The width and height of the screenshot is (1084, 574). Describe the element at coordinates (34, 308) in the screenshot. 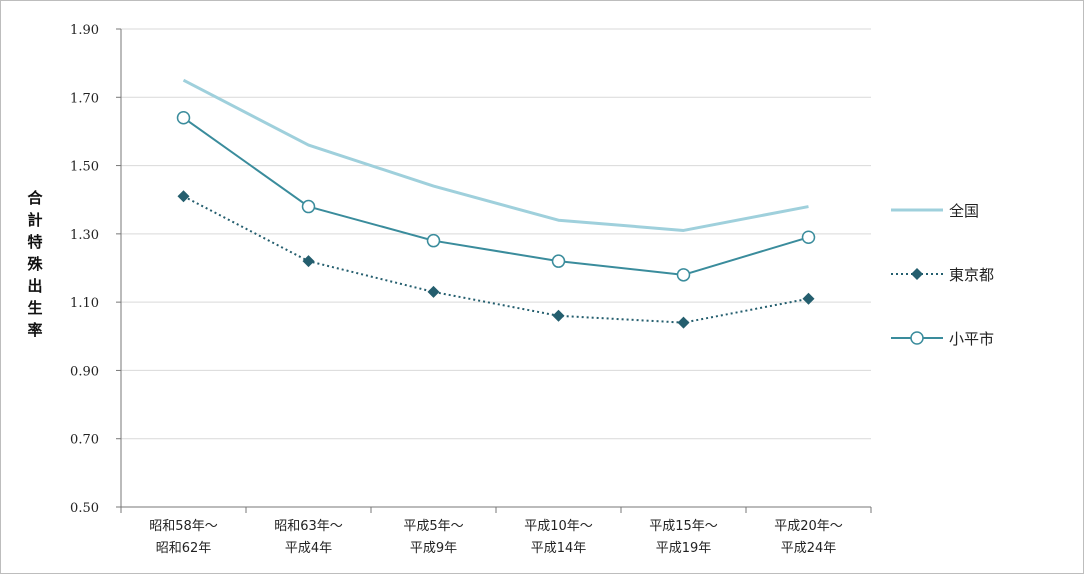

I see `y-axis-label-char: 生` at that location.